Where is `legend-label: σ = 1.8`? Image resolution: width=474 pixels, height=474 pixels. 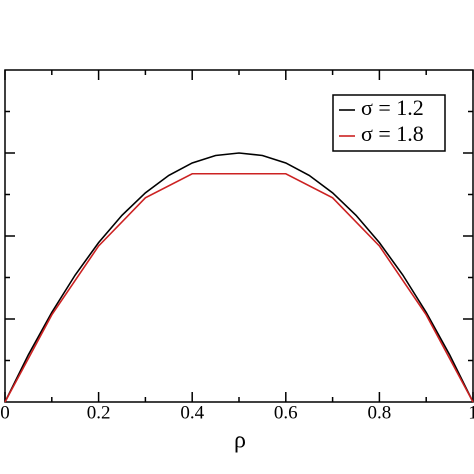 legend-label: σ = 1.8 is located at coordinates (392, 133).